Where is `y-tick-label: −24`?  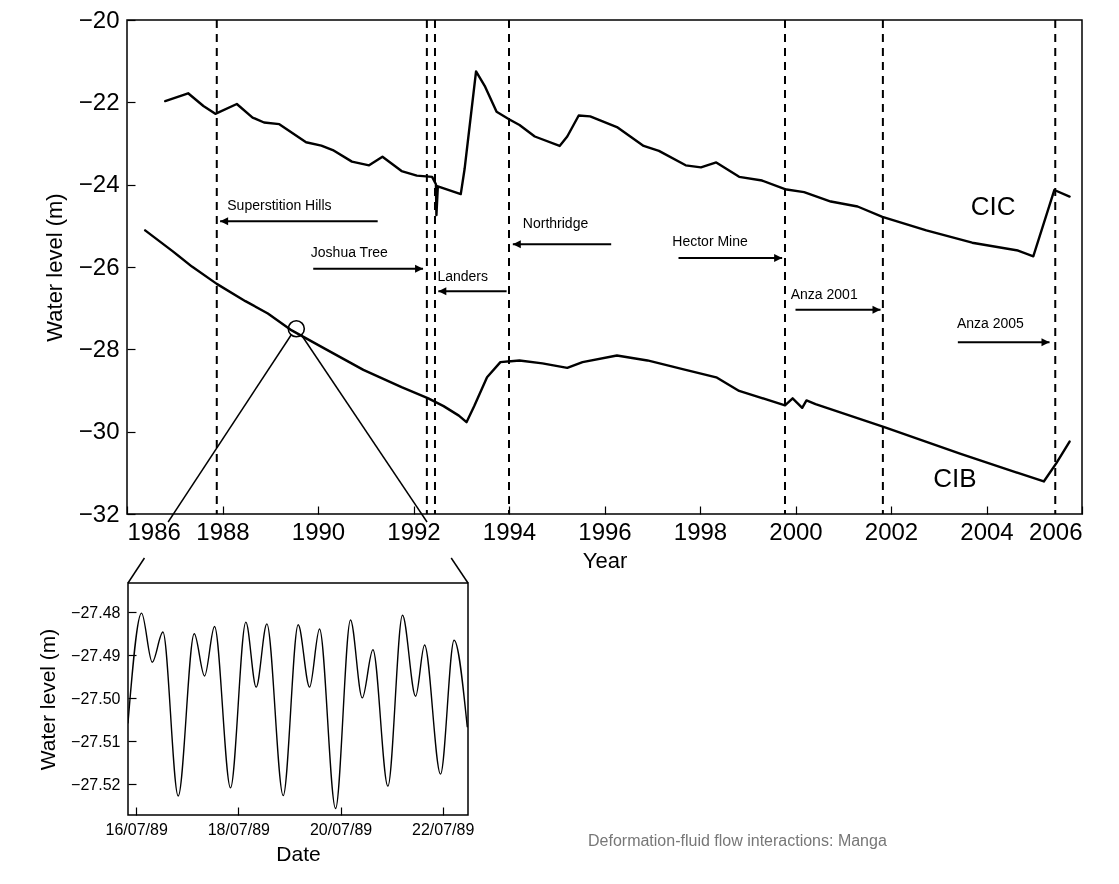 y-tick-label: −24 is located at coordinates (99, 184).